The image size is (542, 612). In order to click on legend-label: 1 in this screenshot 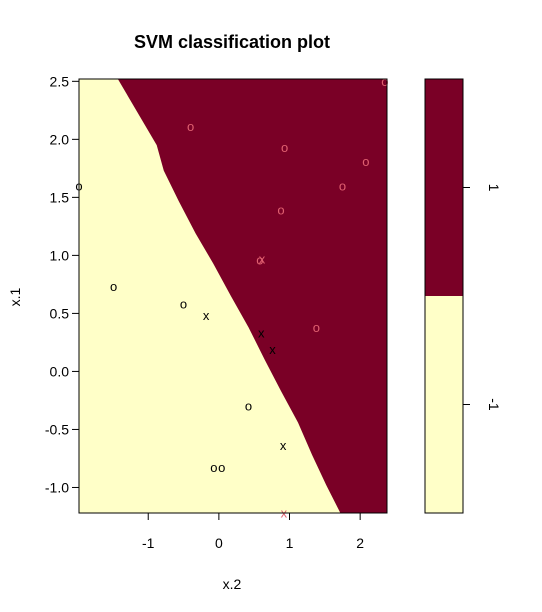, I will do `click(494, 188)`.